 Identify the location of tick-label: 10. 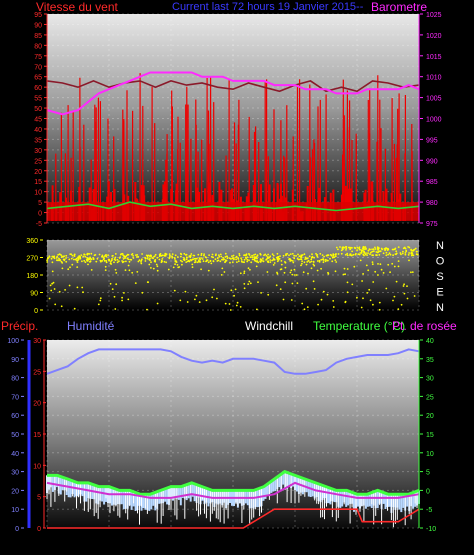
(38, 193).